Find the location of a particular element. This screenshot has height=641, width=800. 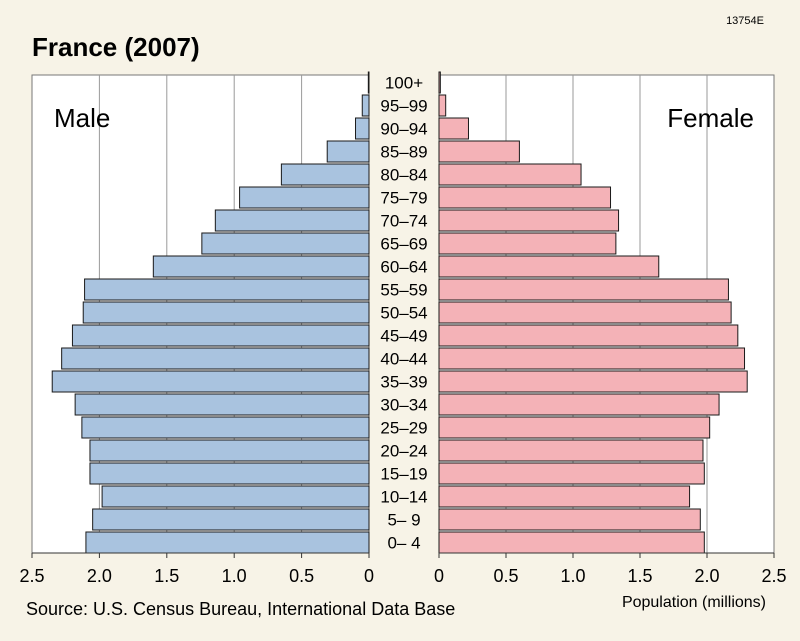

female-tick-label: 1.5 is located at coordinates (639, 576).